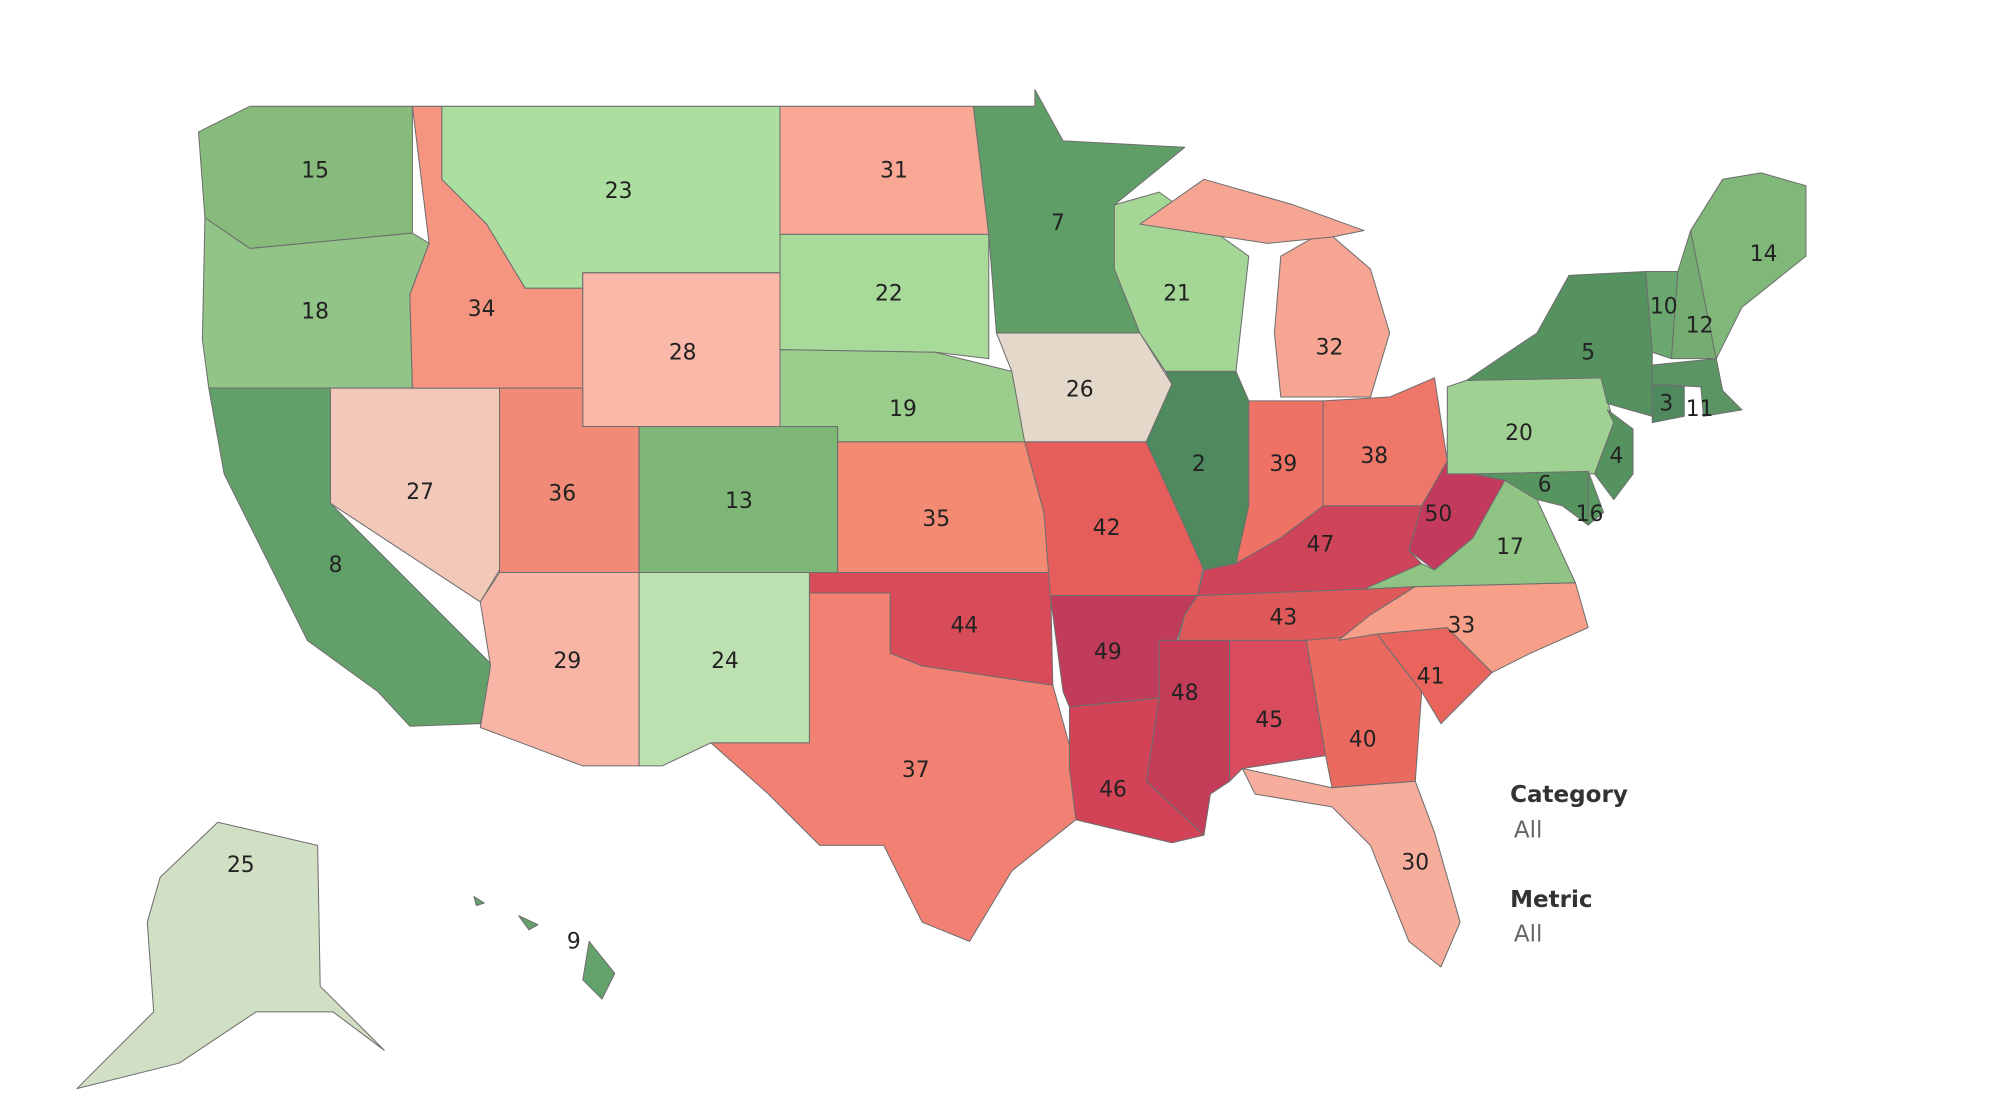  I want to click on state-label: 27, so click(420, 492).